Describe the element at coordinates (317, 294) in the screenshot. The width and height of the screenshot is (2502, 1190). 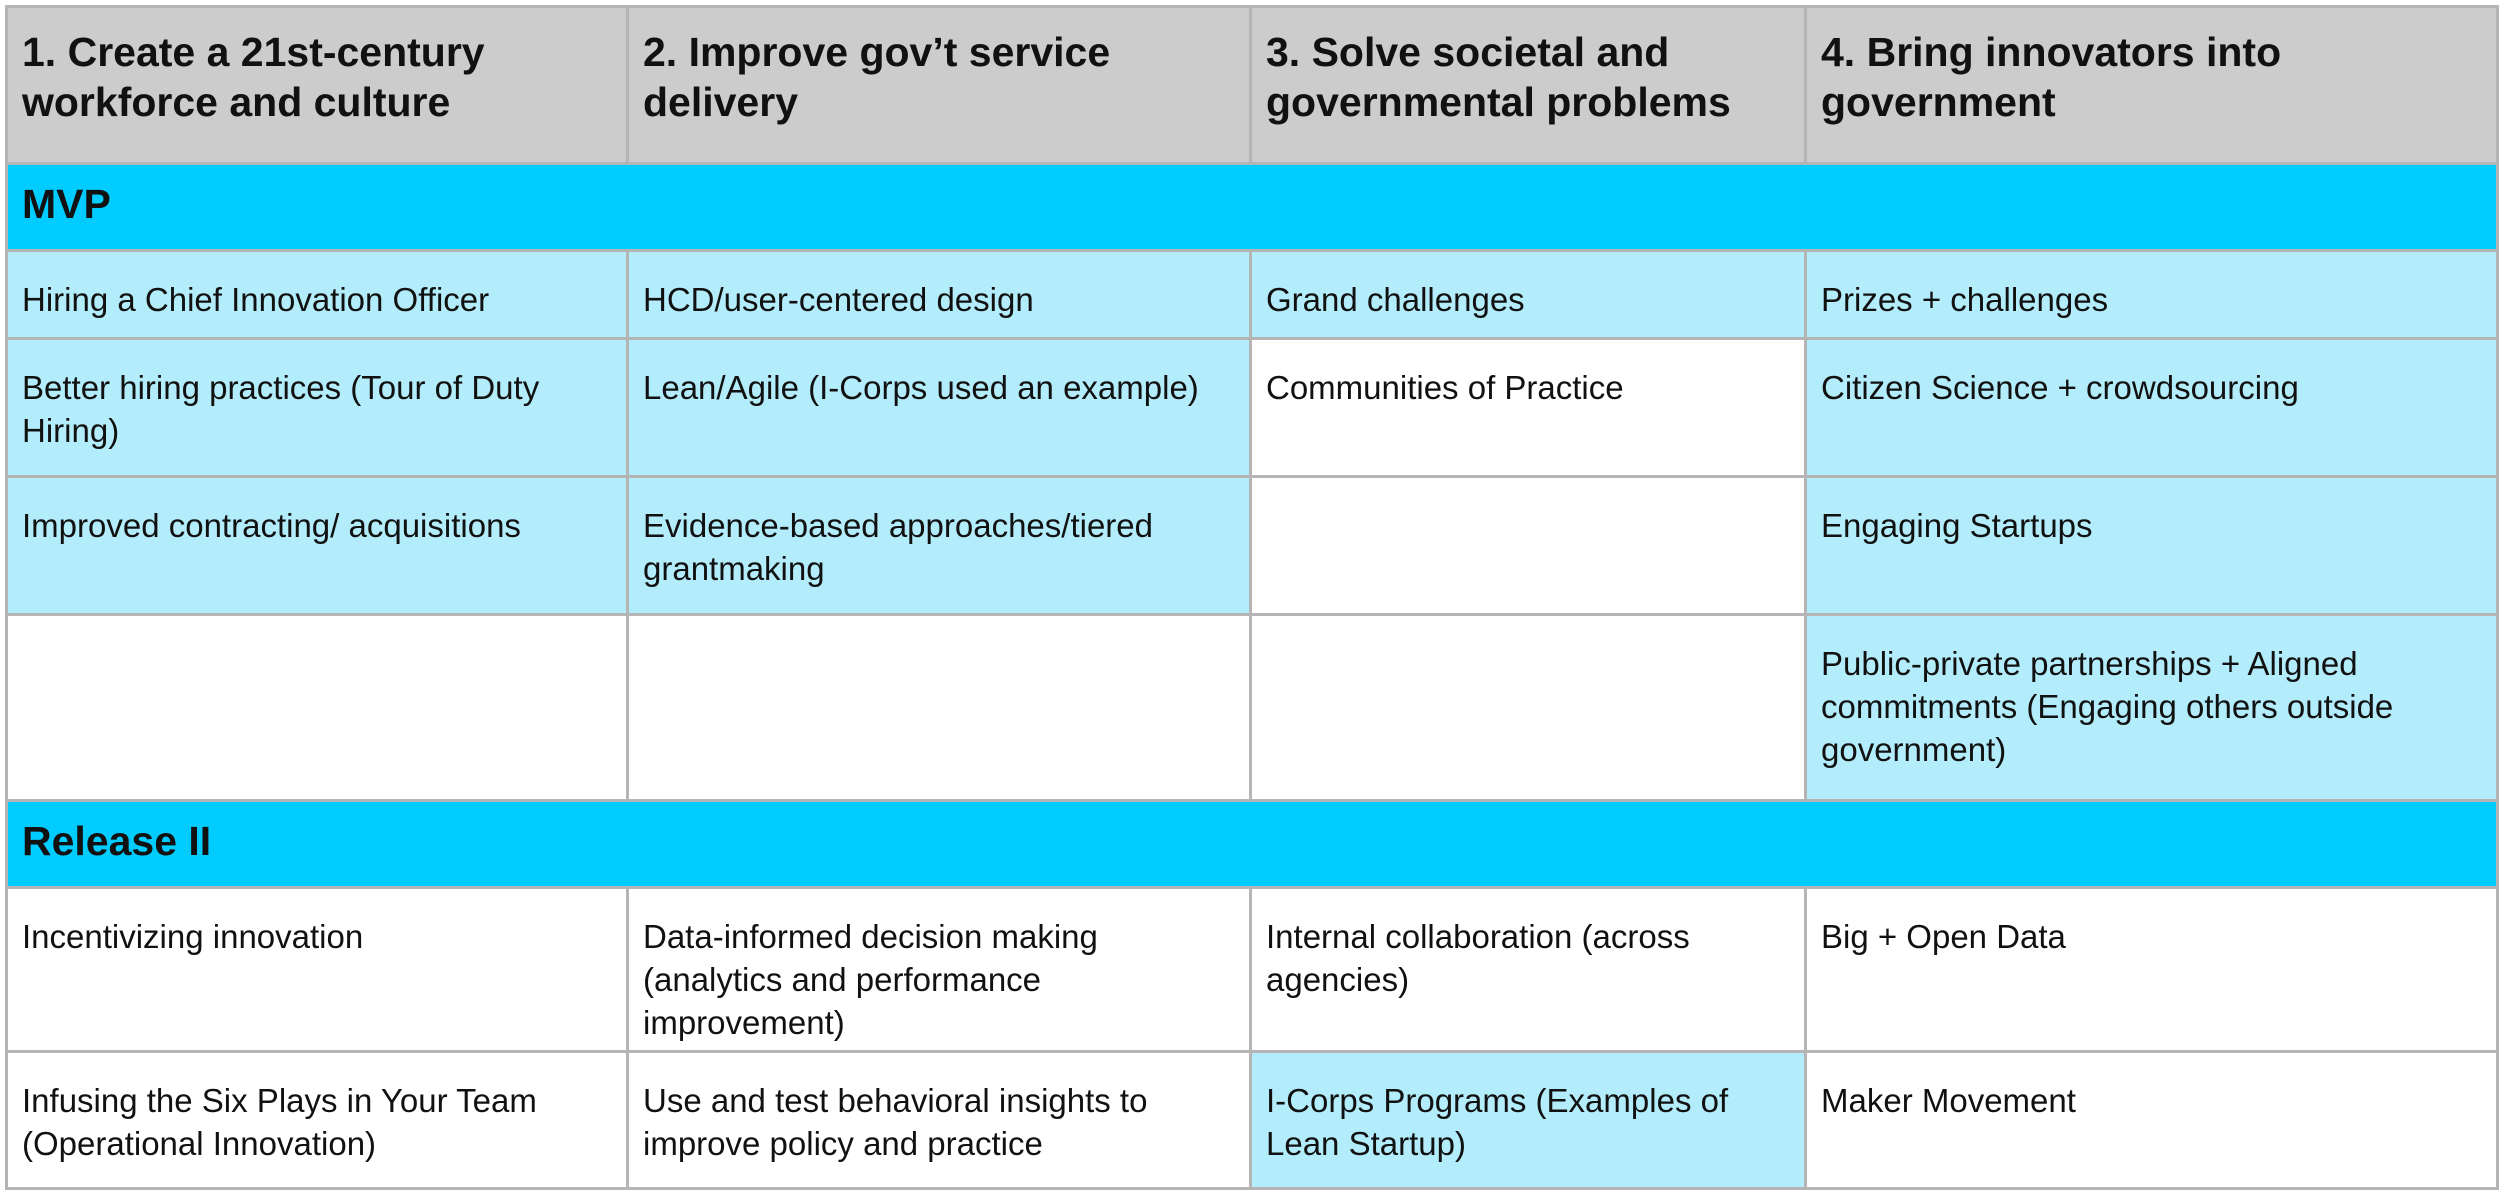
I see `table-cell: Hiring a Chief Innovation Officer` at that location.